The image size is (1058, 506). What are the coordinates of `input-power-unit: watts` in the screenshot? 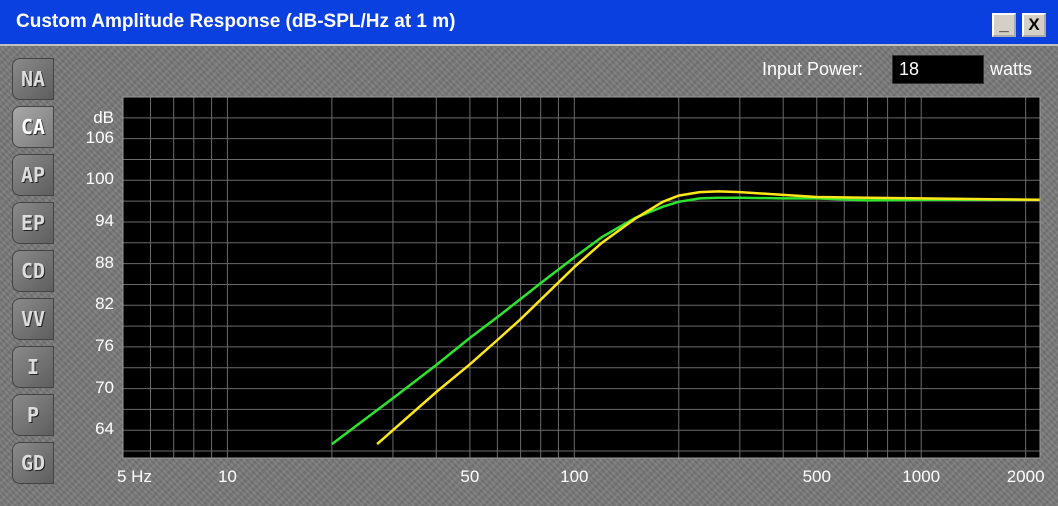 It's located at (1011, 69).